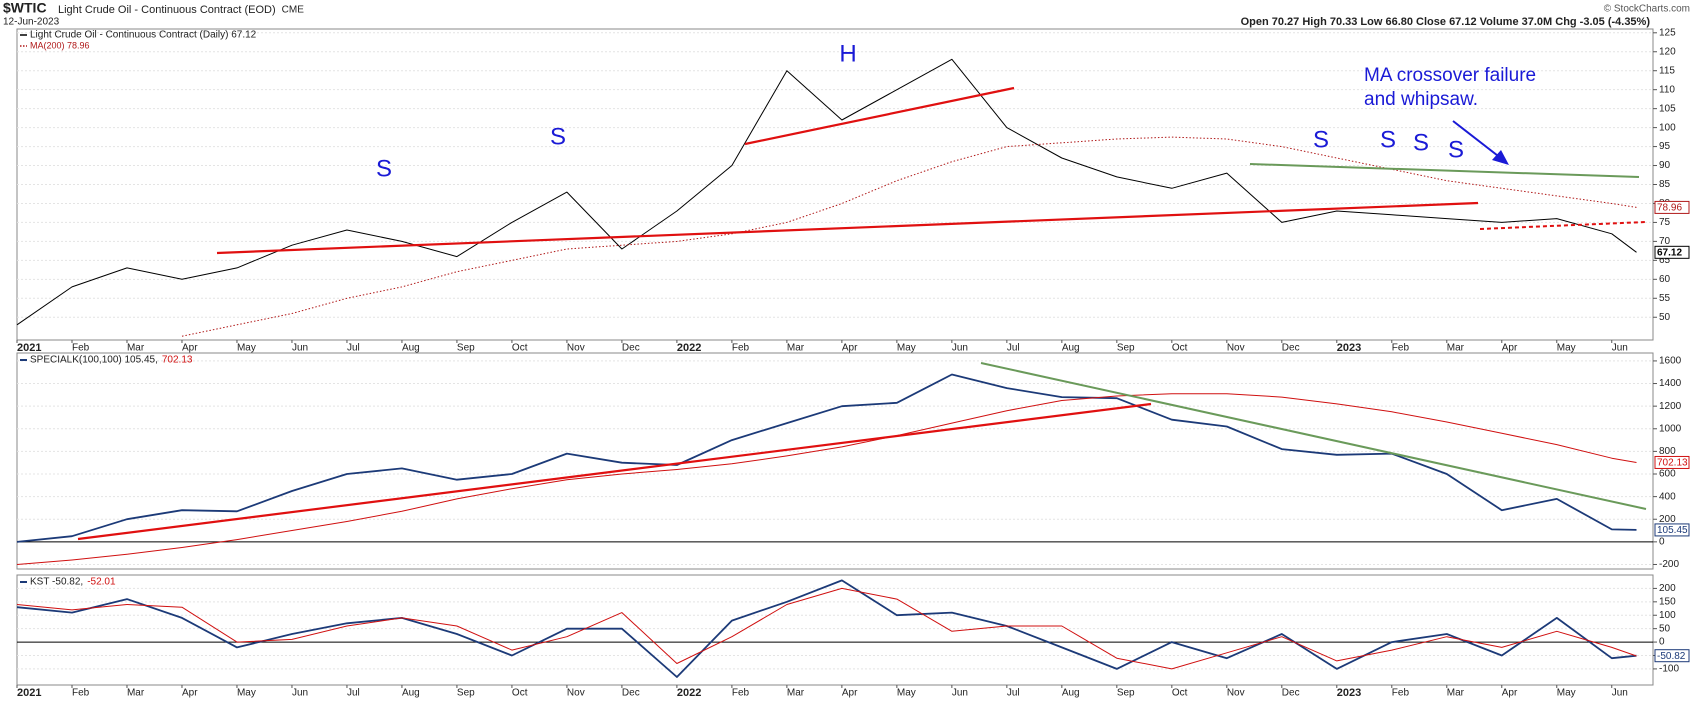 This screenshot has height=705, width=1700. I want to click on symbol: $WTIC, so click(25, 8).